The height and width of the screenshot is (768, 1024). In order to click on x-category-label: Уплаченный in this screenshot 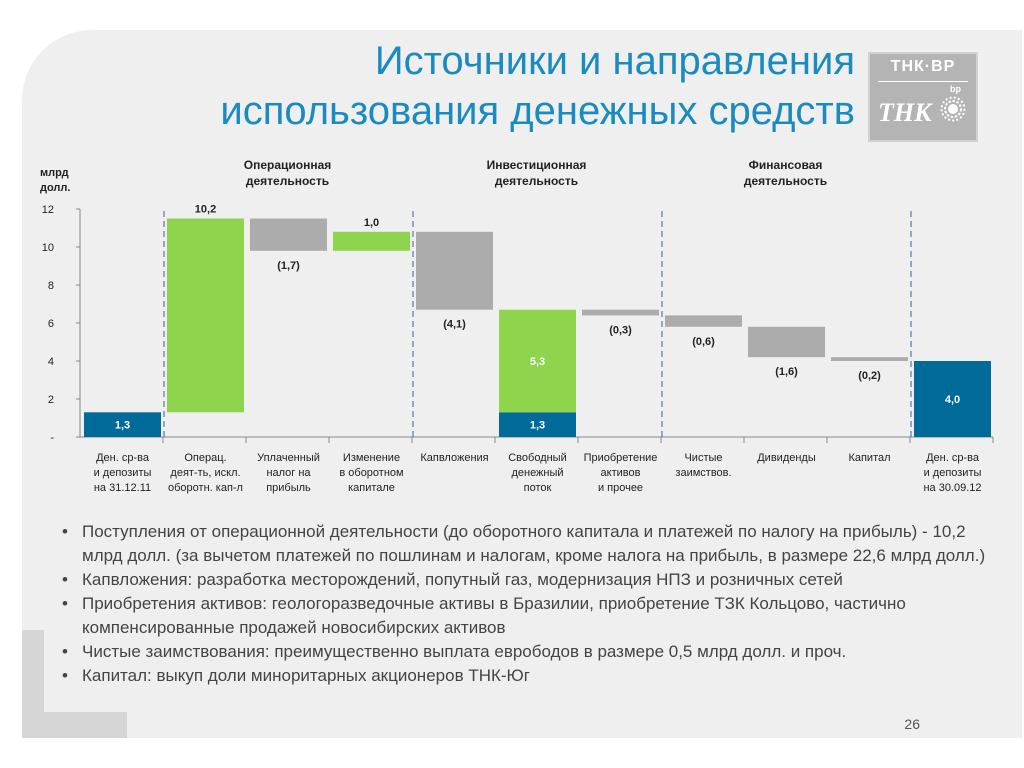, I will do `click(288, 458)`.